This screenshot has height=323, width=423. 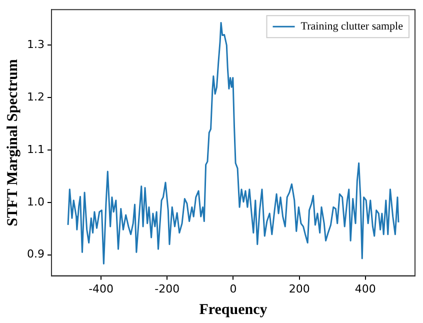 I want to click on y-tick-label: 0.9, so click(x=35, y=254).